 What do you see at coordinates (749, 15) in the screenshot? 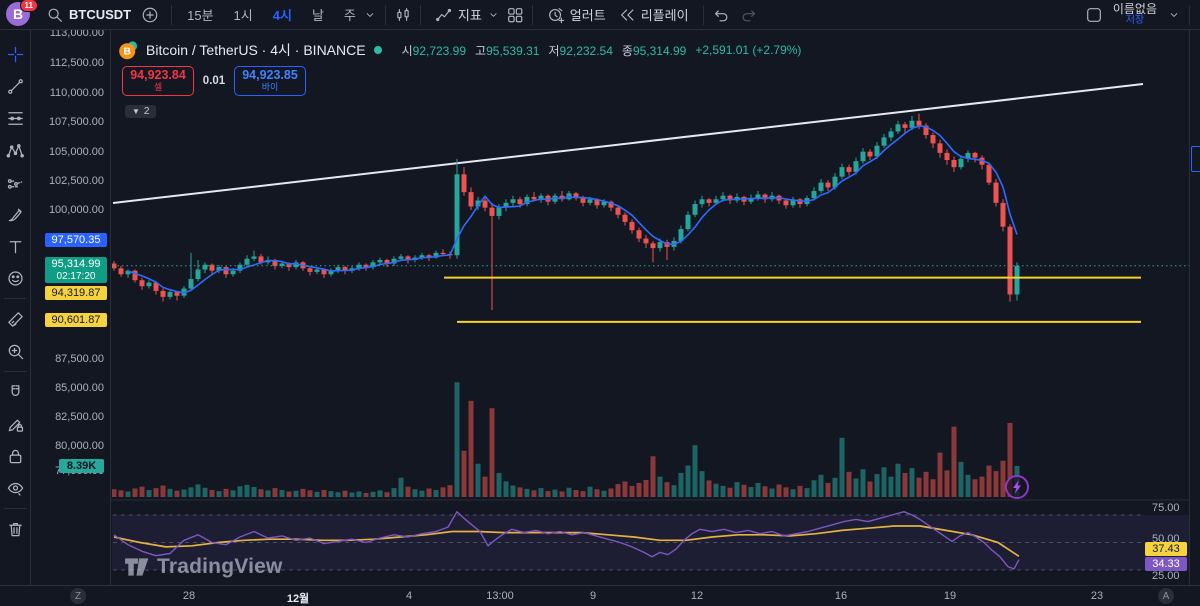
I see `redo-icon` at bounding box center [749, 15].